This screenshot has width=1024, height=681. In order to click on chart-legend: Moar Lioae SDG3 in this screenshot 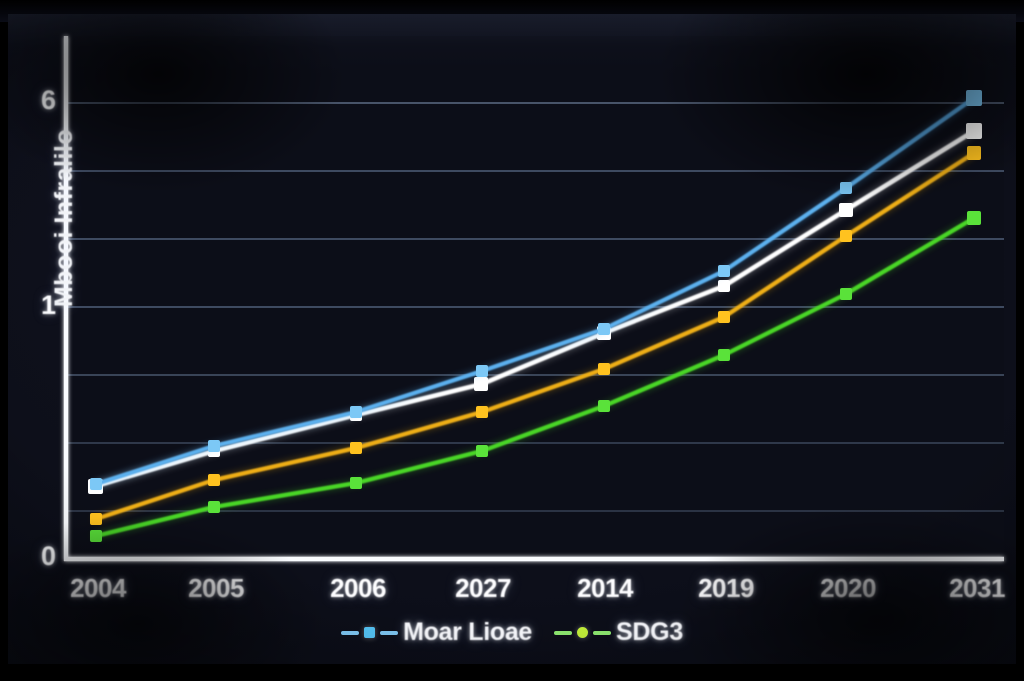, I will do `click(512, 632)`.